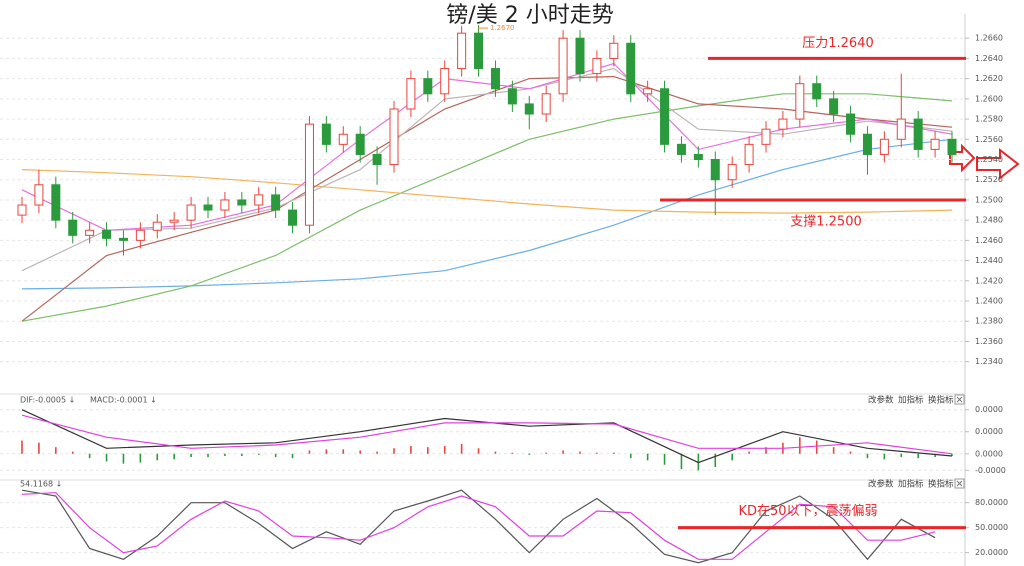 The image size is (1024, 566). Describe the element at coordinates (989, 139) in the screenshot. I see `y-tick-label: 1.2560` at that location.